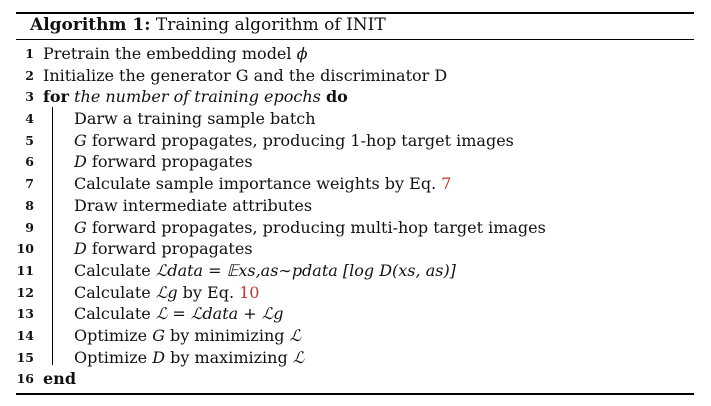  What do you see at coordinates (29, 227) in the screenshot?
I see `line-number: 9` at bounding box center [29, 227].